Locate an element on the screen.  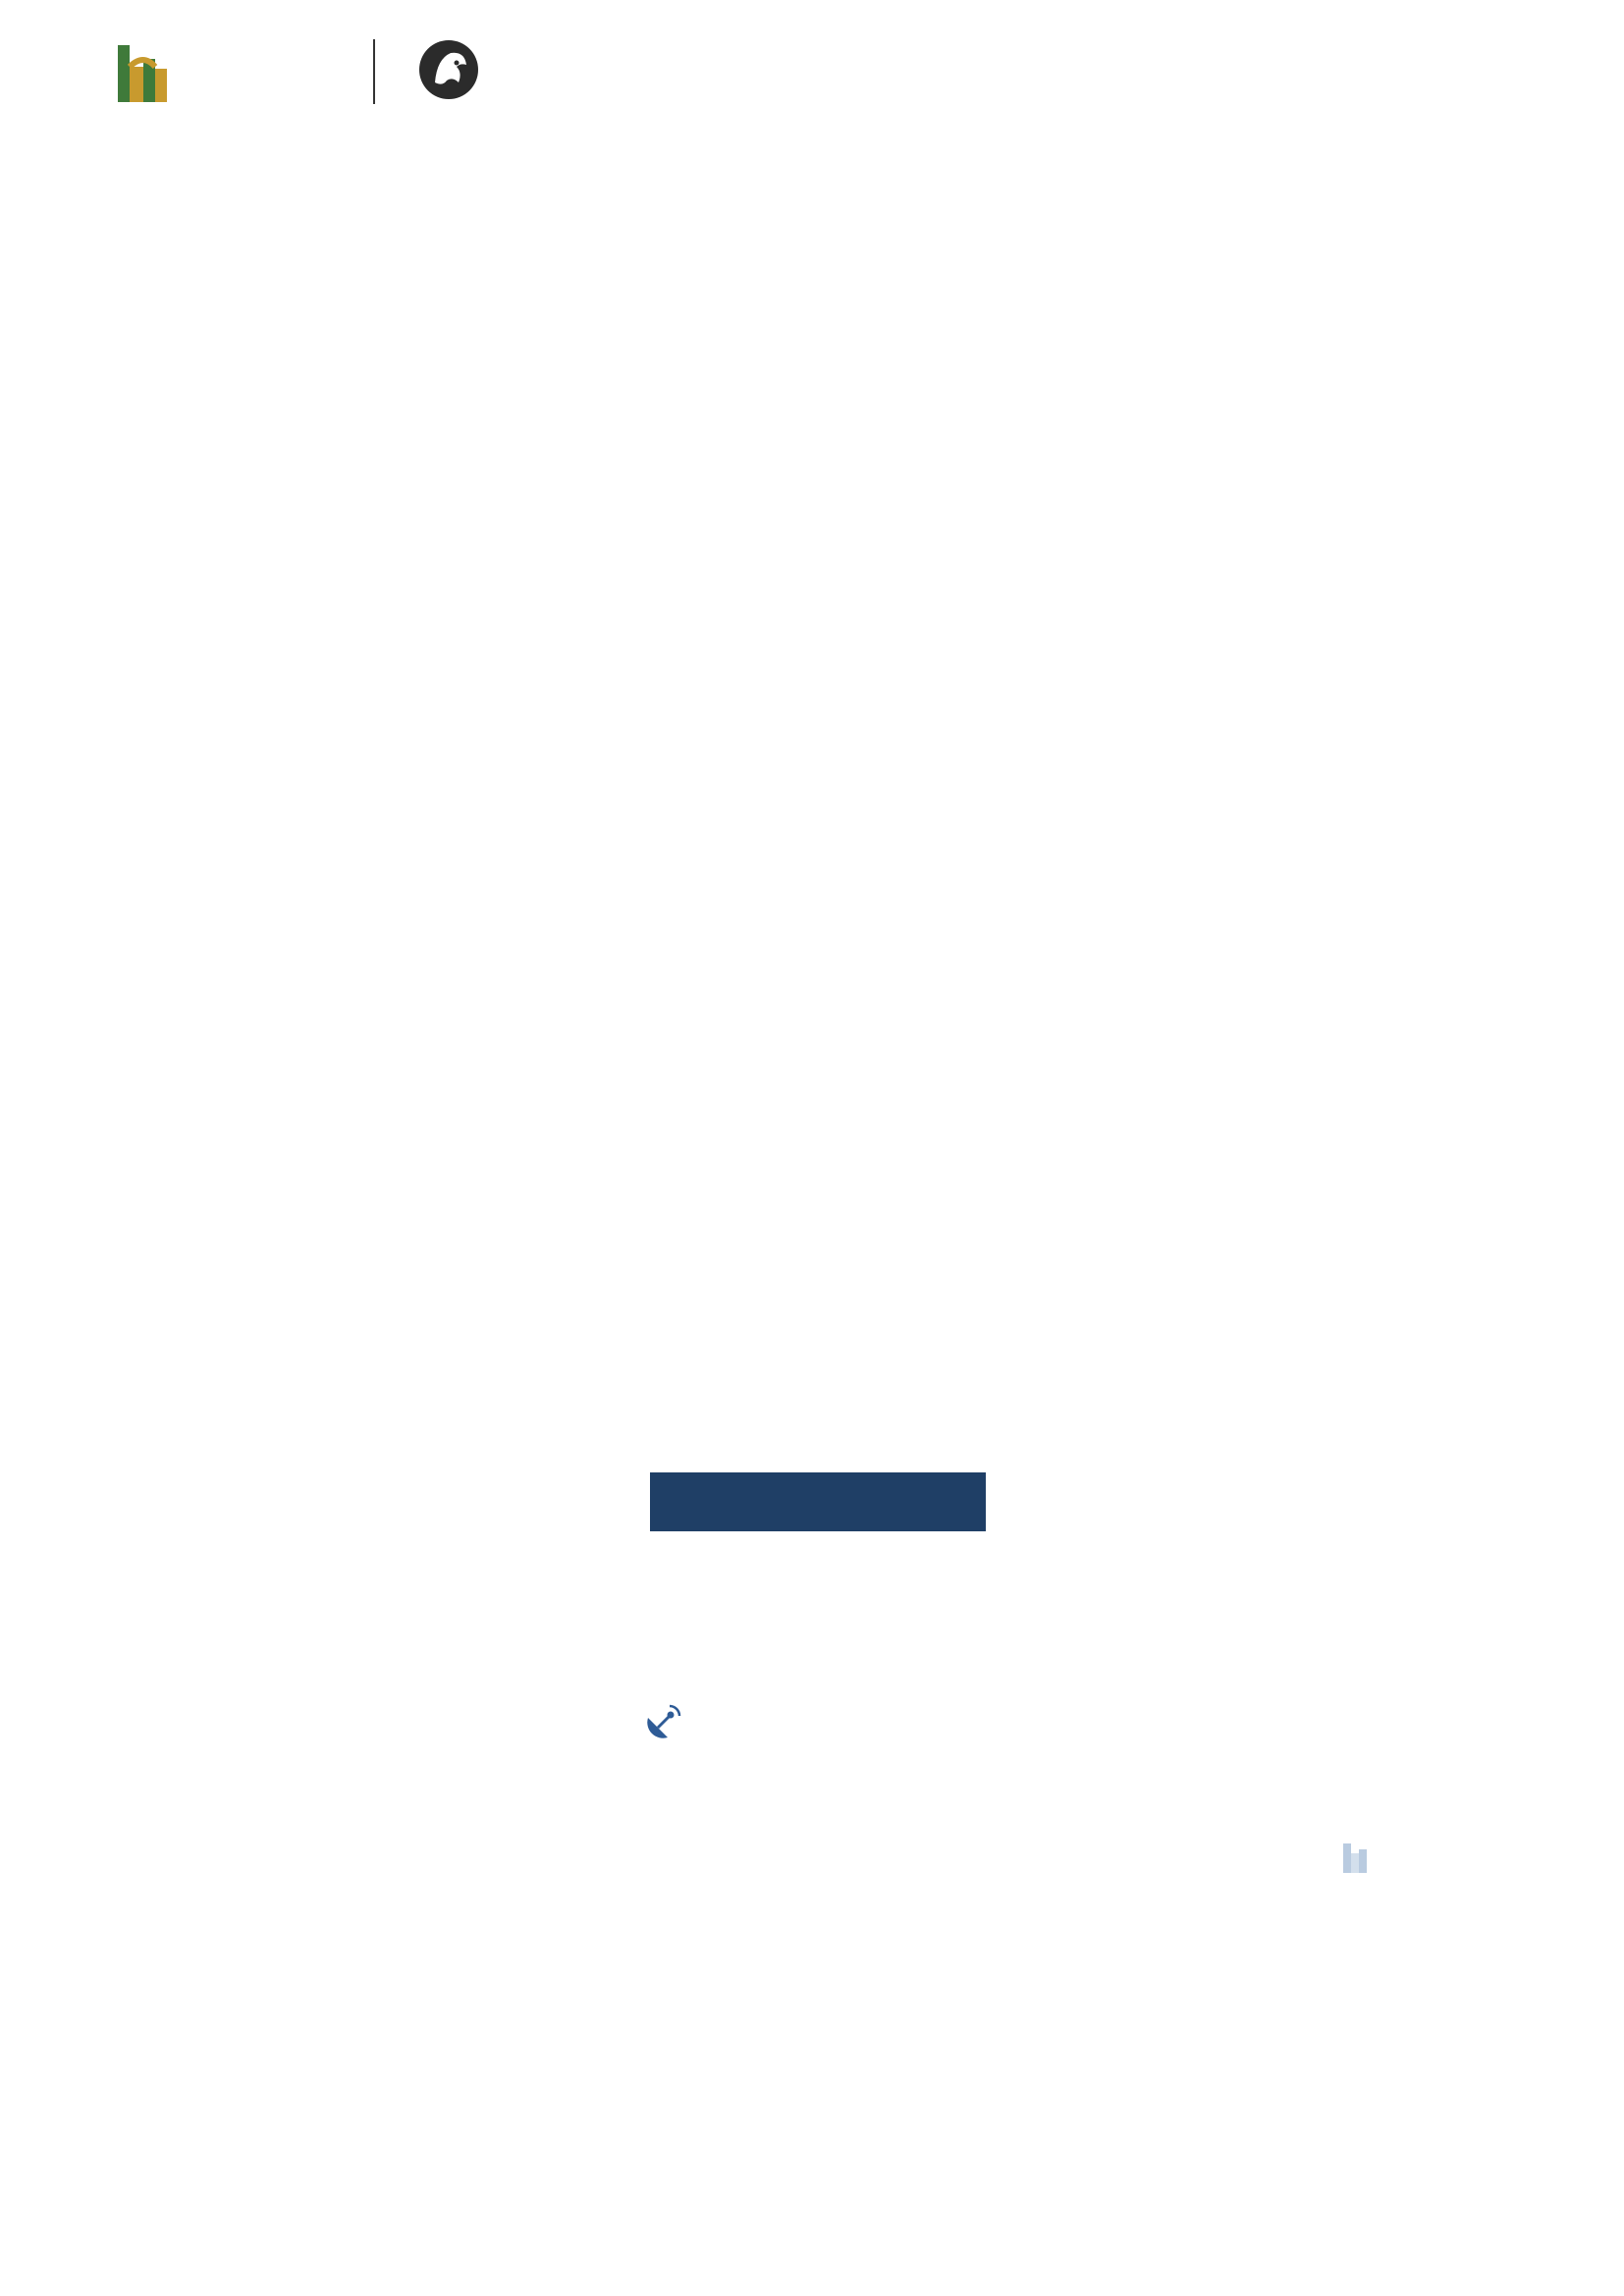
rics-lion-icon is located at coordinates (448, 69).